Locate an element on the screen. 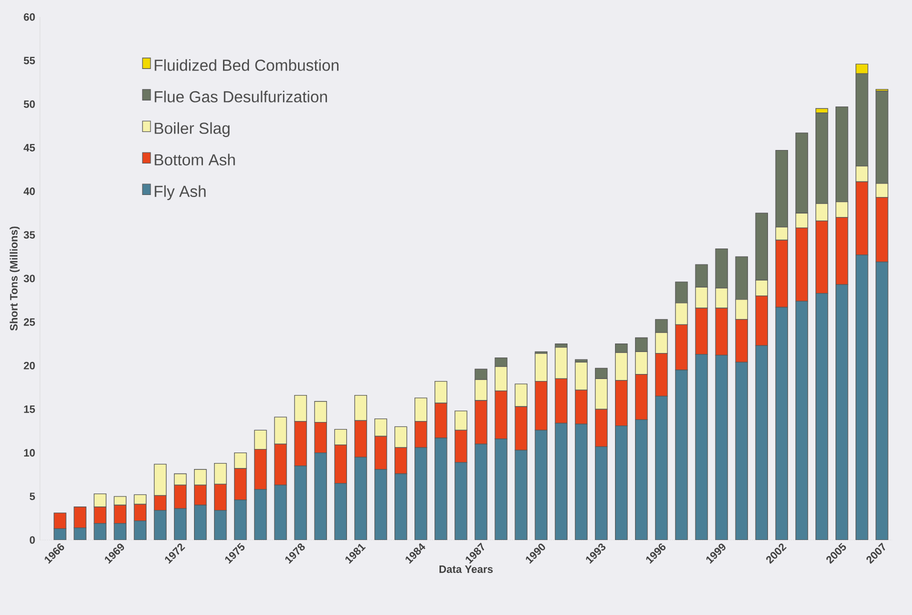  y-tick-label: 20 is located at coordinates (29, 366).